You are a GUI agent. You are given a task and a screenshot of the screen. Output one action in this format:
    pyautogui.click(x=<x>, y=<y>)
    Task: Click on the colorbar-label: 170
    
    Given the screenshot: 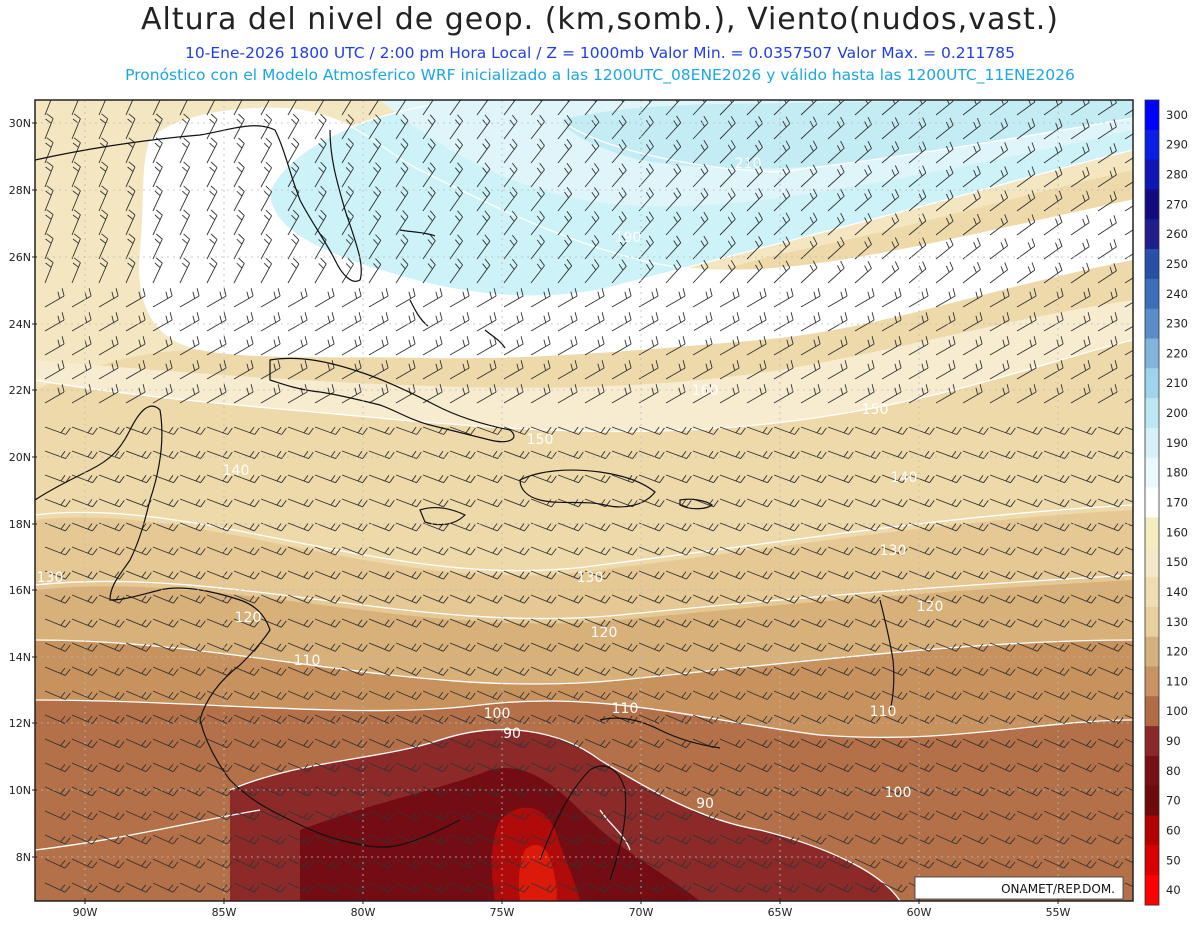 What is the action you would take?
    pyautogui.click(x=1177, y=503)
    